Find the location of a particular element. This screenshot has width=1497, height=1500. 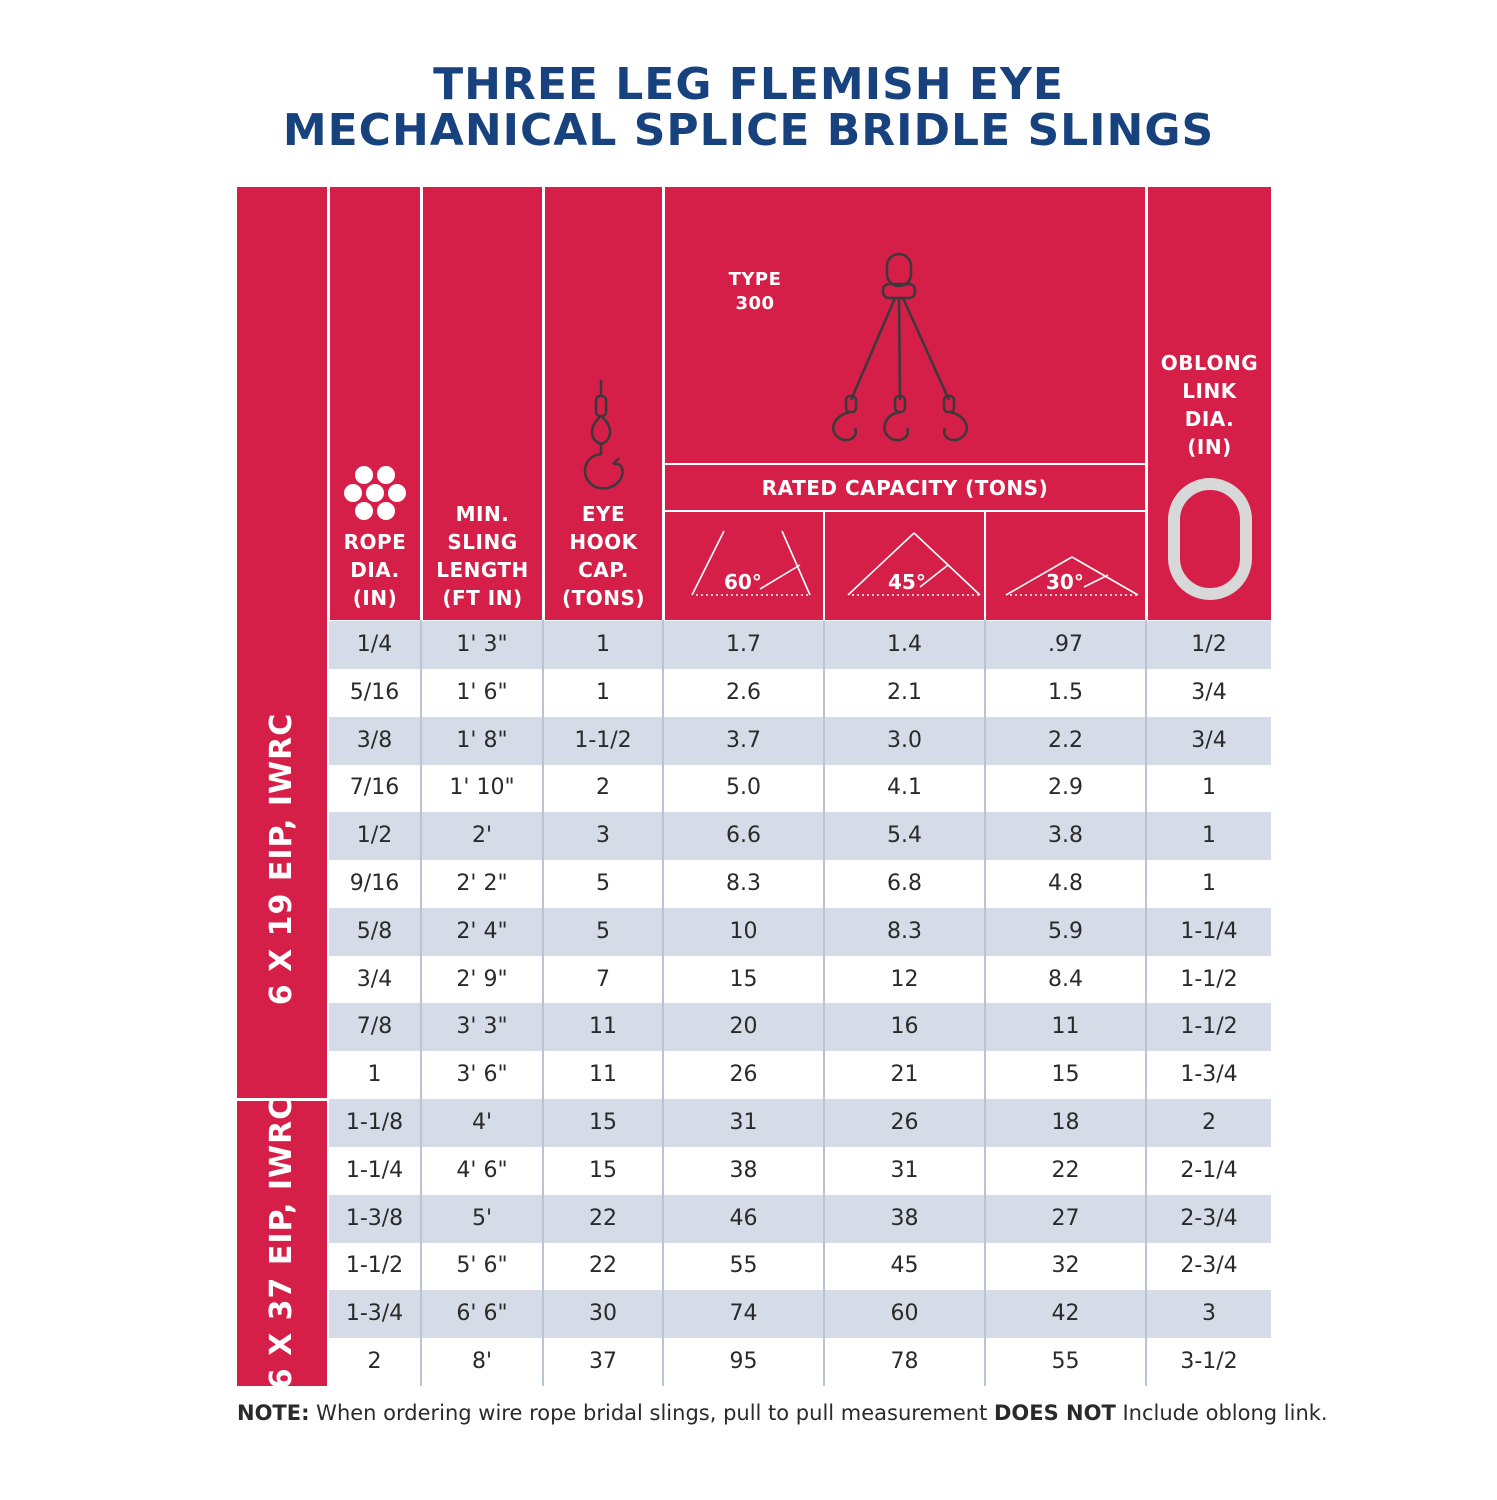

table-row: 1-3/4 6' 6" 30 74 60 42 3 is located at coordinates (800, 1314).